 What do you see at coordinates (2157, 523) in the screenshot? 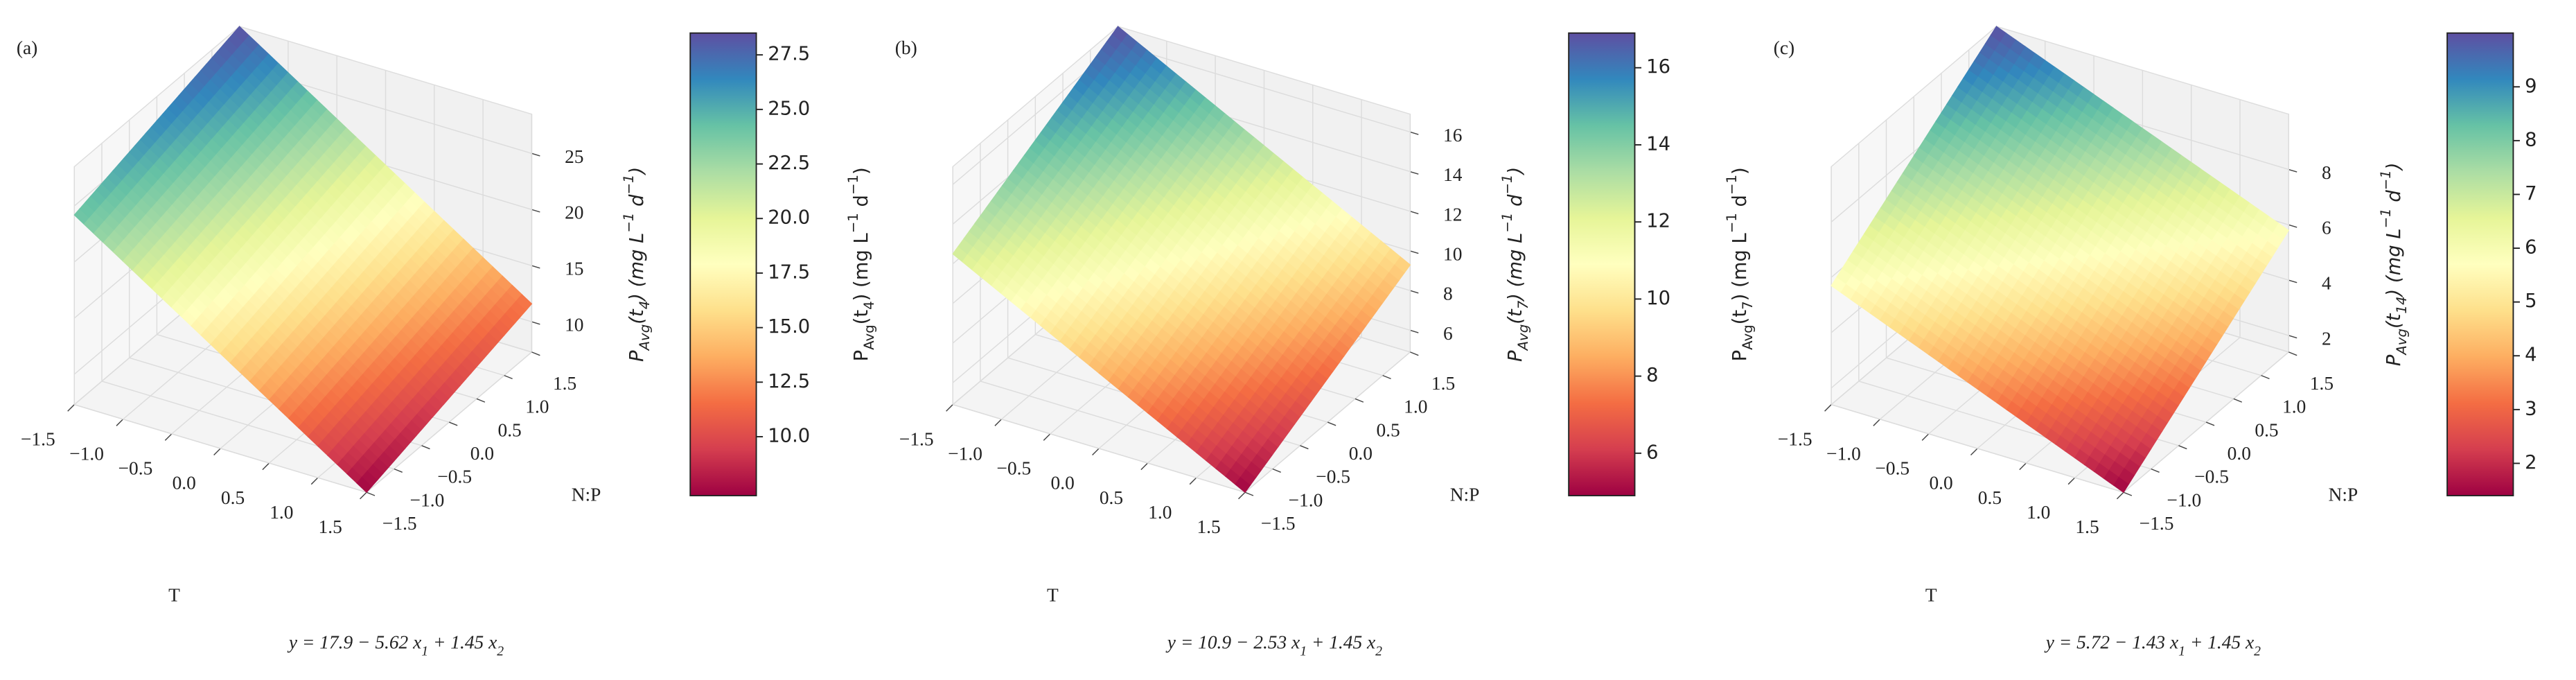
I see `y-tick-label: −1.5` at bounding box center [2157, 523].